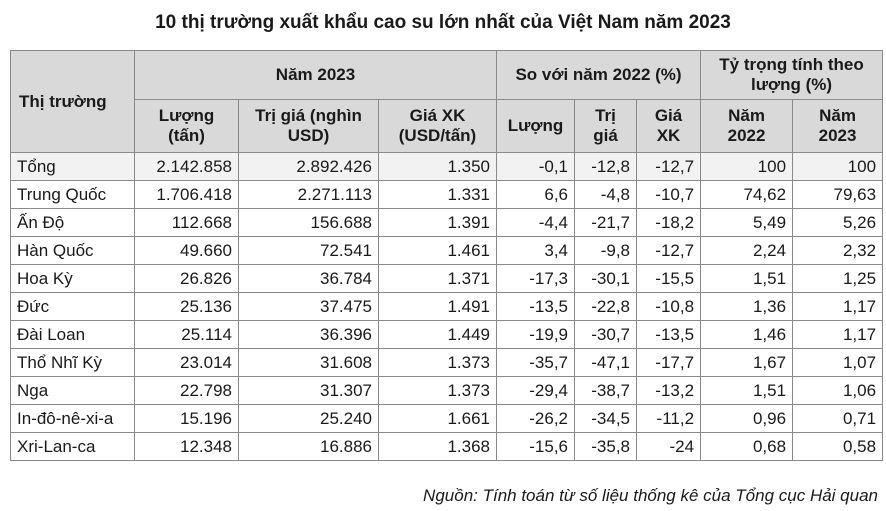  I want to click on cell-share-2023: 100, so click(838, 166).